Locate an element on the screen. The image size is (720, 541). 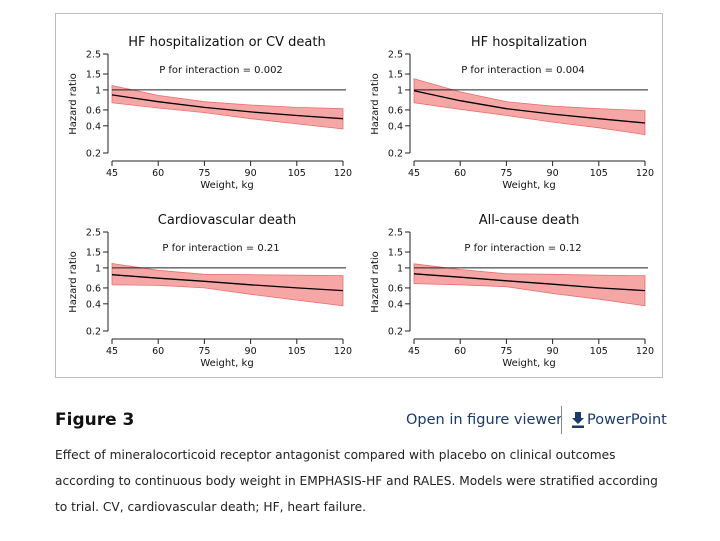
powerpoint-label: PowerPoint is located at coordinates (627, 420).